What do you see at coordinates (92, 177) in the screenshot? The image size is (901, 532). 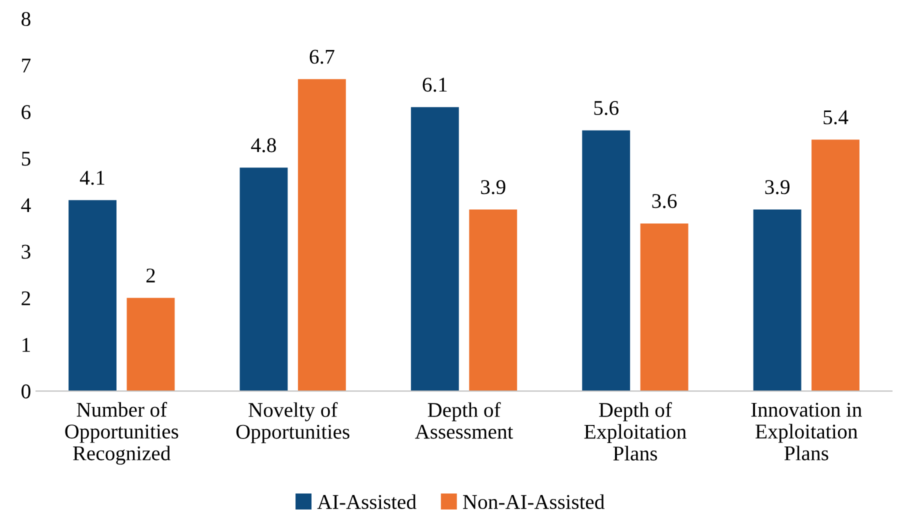 I see `data-label: 4.1` at bounding box center [92, 177].